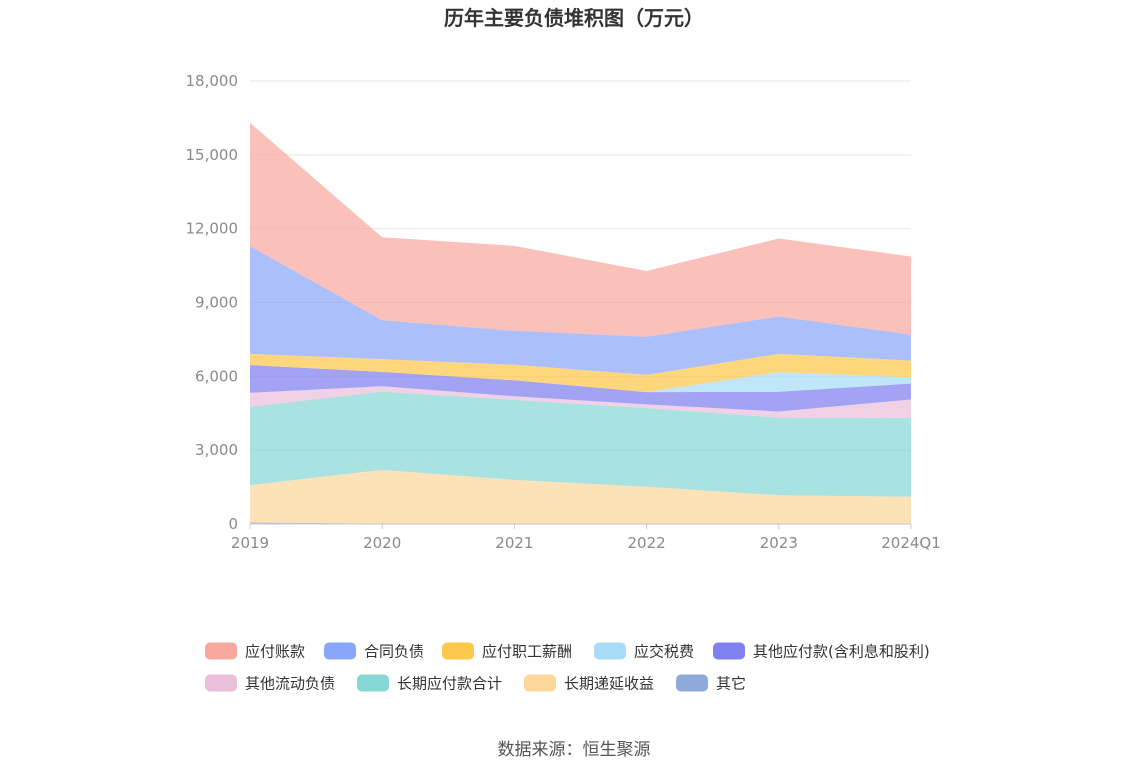 This screenshot has height=776, width=1148. What do you see at coordinates (216, 303) in the screenshot?
I see `y-tick-label: 9,000` at bounding box center [216, 303].